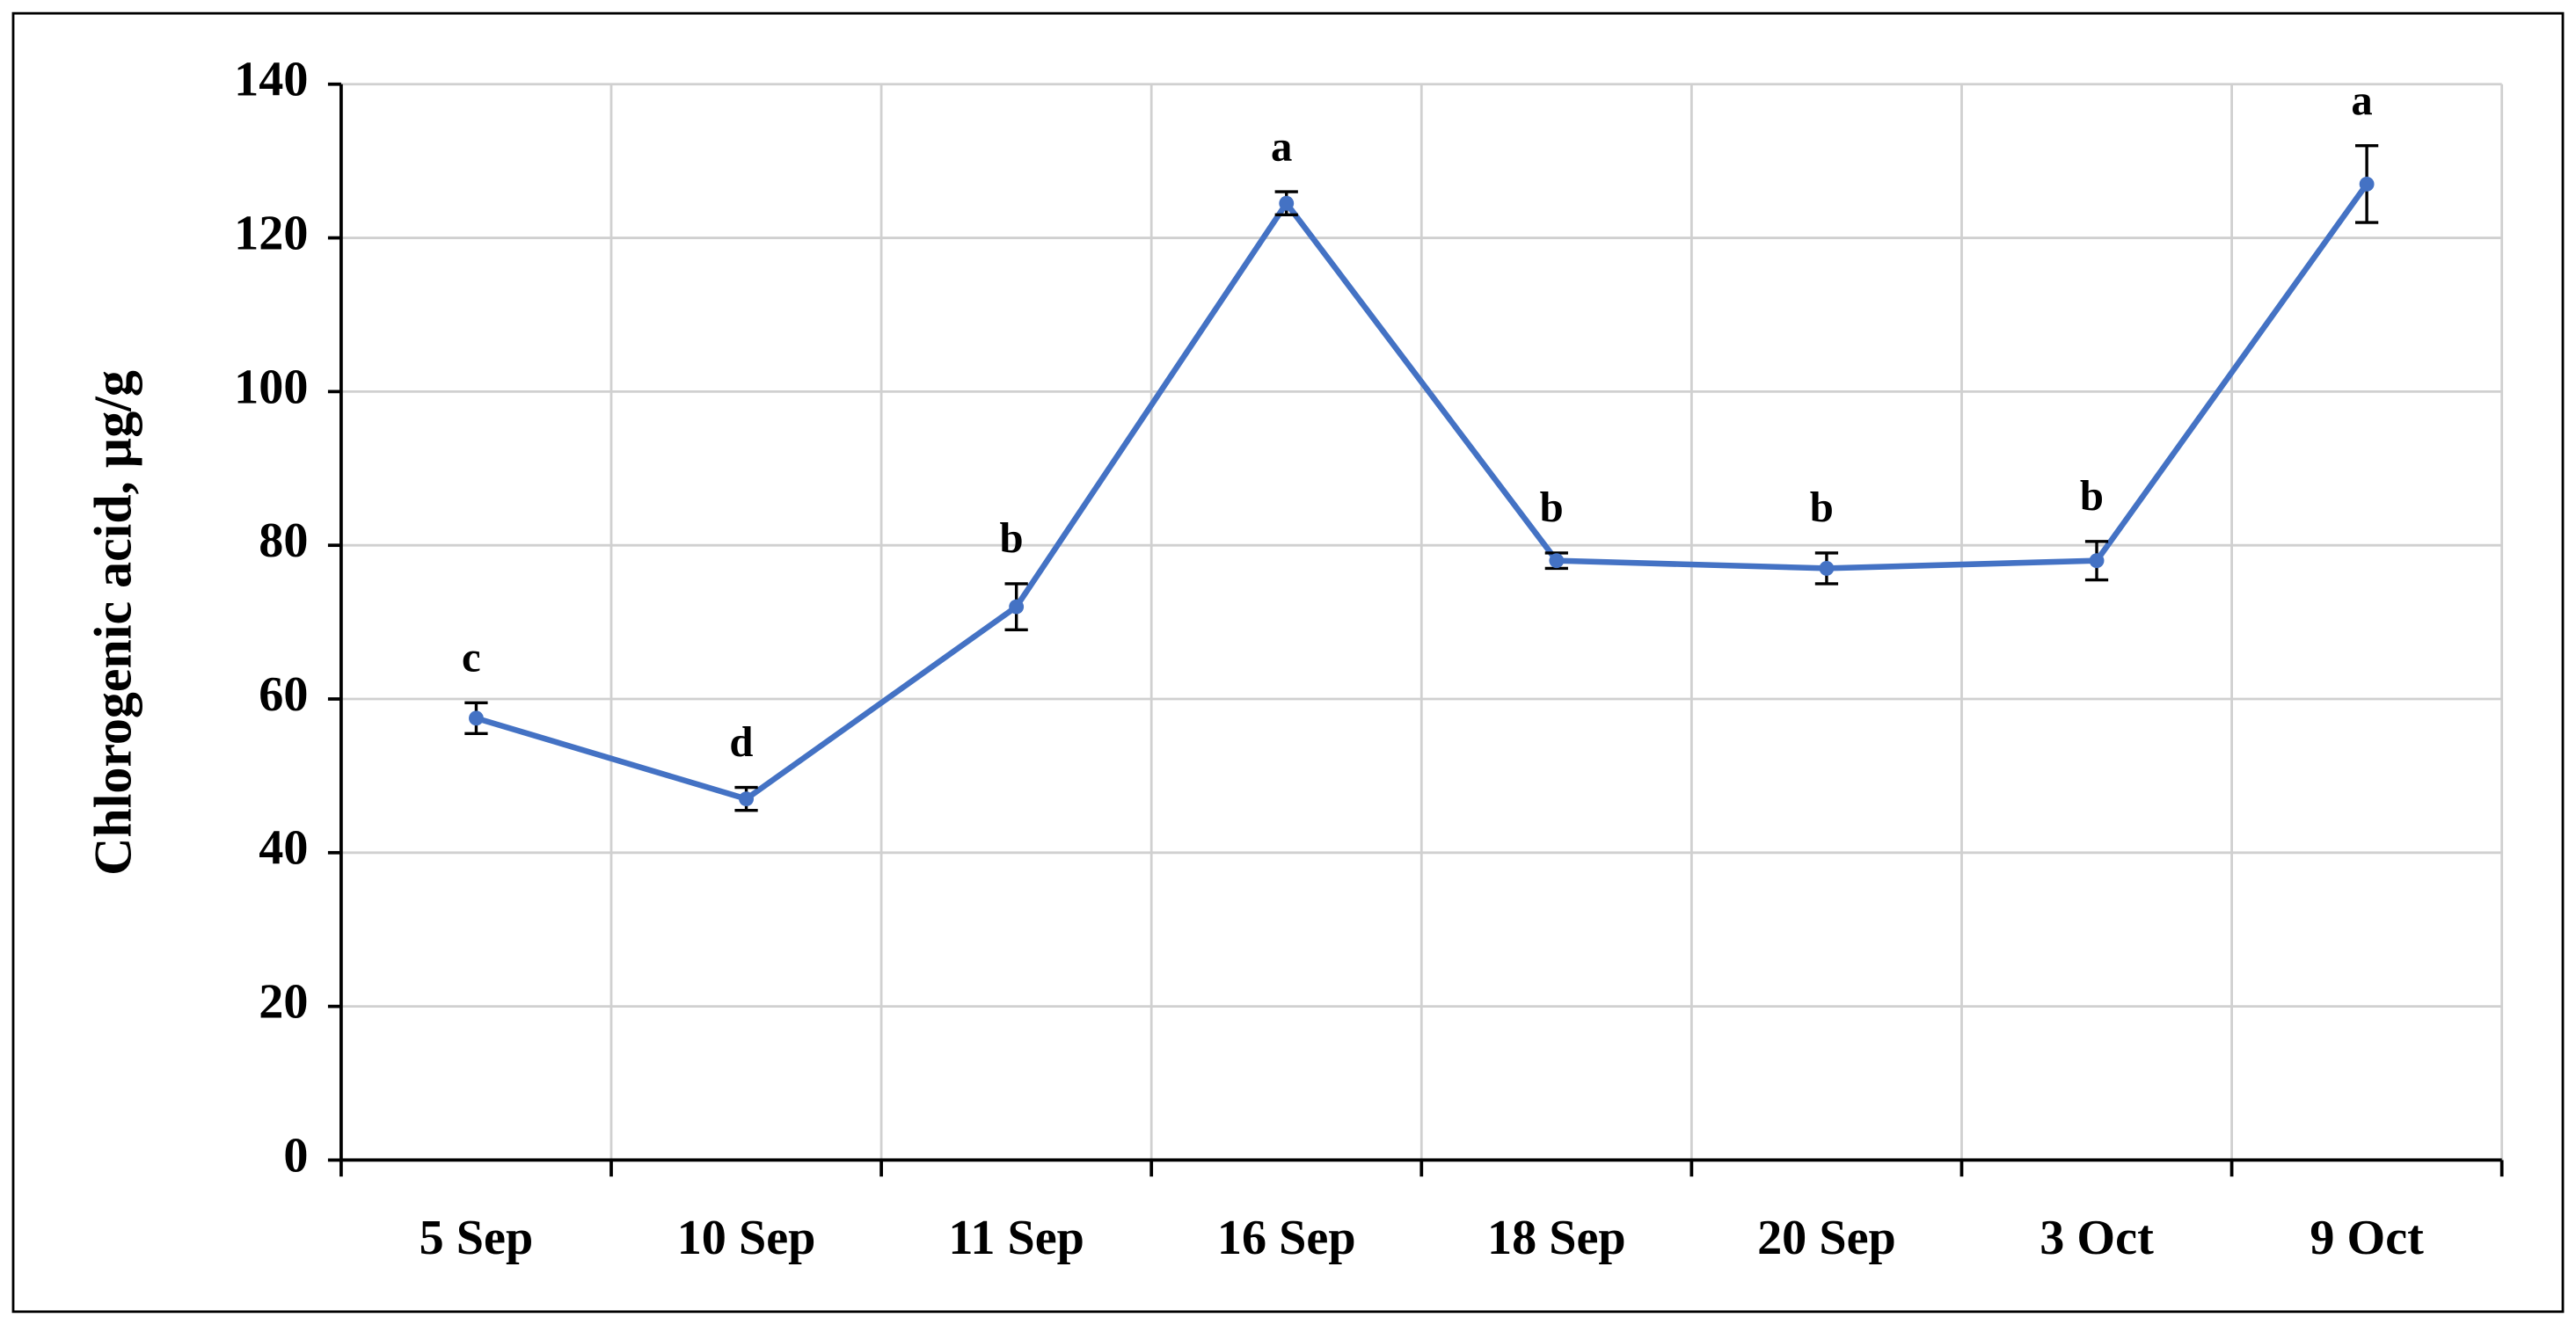  Describe the element at coordinates (477, 1238) in the screenshot. I see `x-tick-label: 5 Sep` at that location.